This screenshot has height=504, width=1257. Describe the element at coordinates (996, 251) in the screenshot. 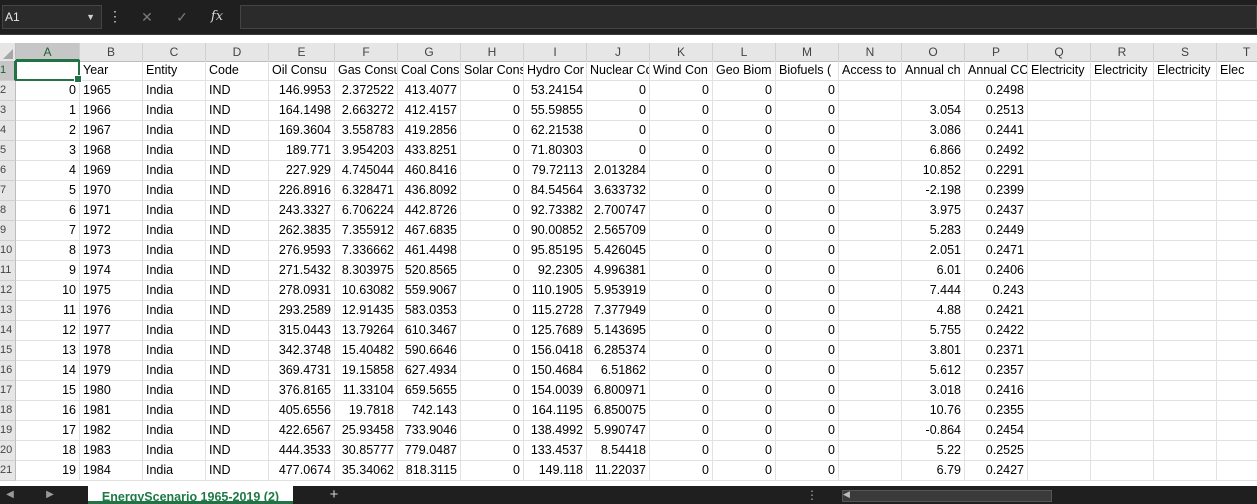

I see `table-cell: 0.2471` at that location.